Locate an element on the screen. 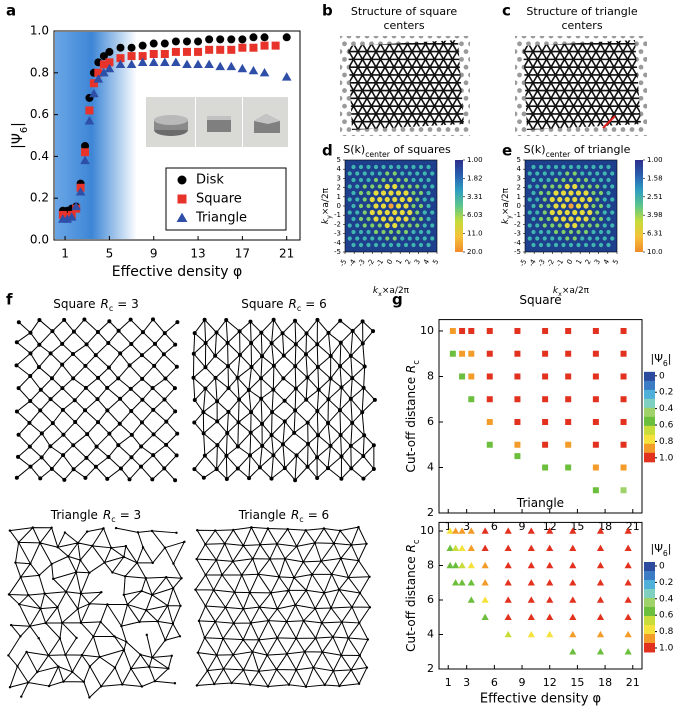 This screenshot has width=685, height=709. label-part: = 6 is located at coordinates (319, 515).